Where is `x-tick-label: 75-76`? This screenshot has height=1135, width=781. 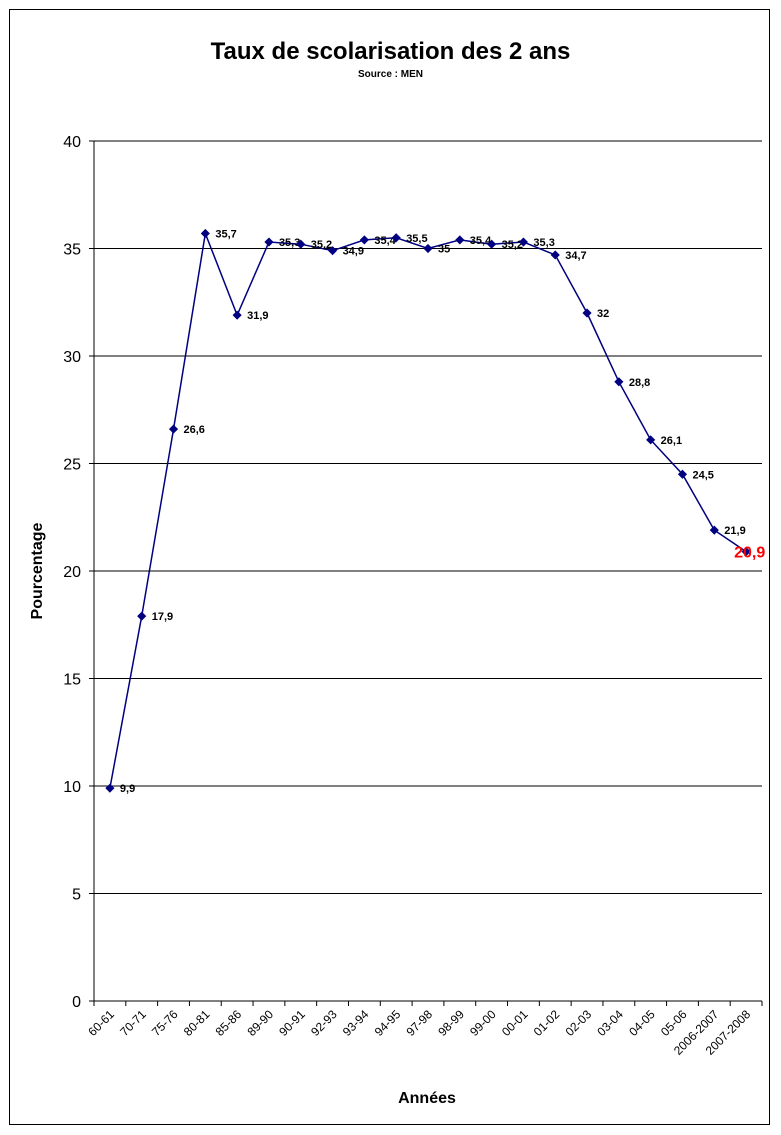
x-tick-label: 75-76 is located at coordinates (165, 1023).